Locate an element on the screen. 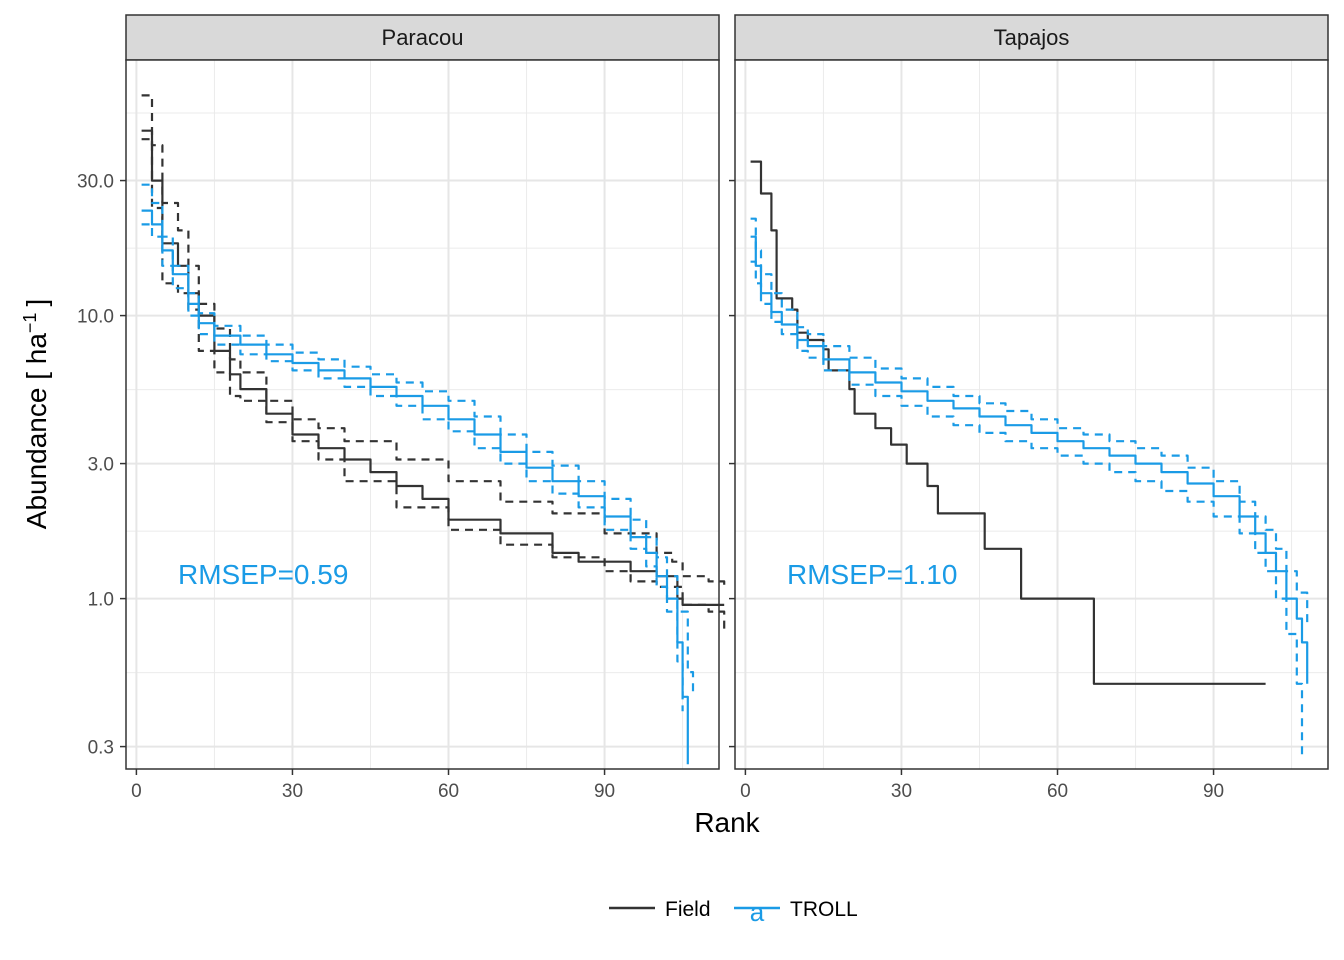 This screenshot has height=960, width=1344. legend-key-troll-glyph: a is located at coordinates (757, 912).